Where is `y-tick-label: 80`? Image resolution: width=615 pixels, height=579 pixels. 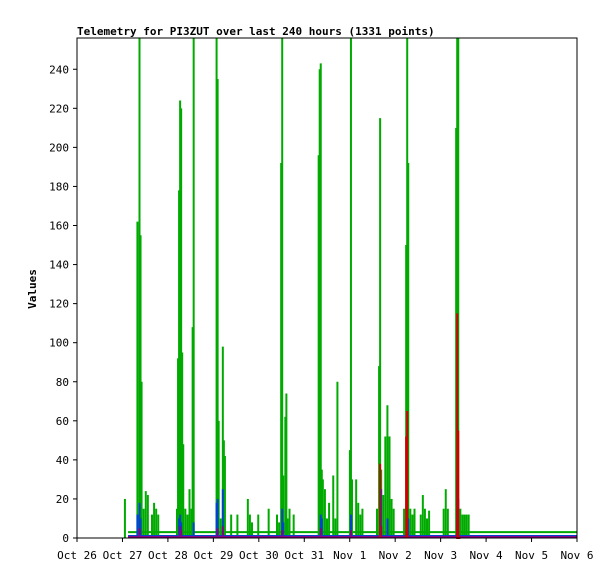 y-tick-label: 80 is located at coordinates (62, 382).